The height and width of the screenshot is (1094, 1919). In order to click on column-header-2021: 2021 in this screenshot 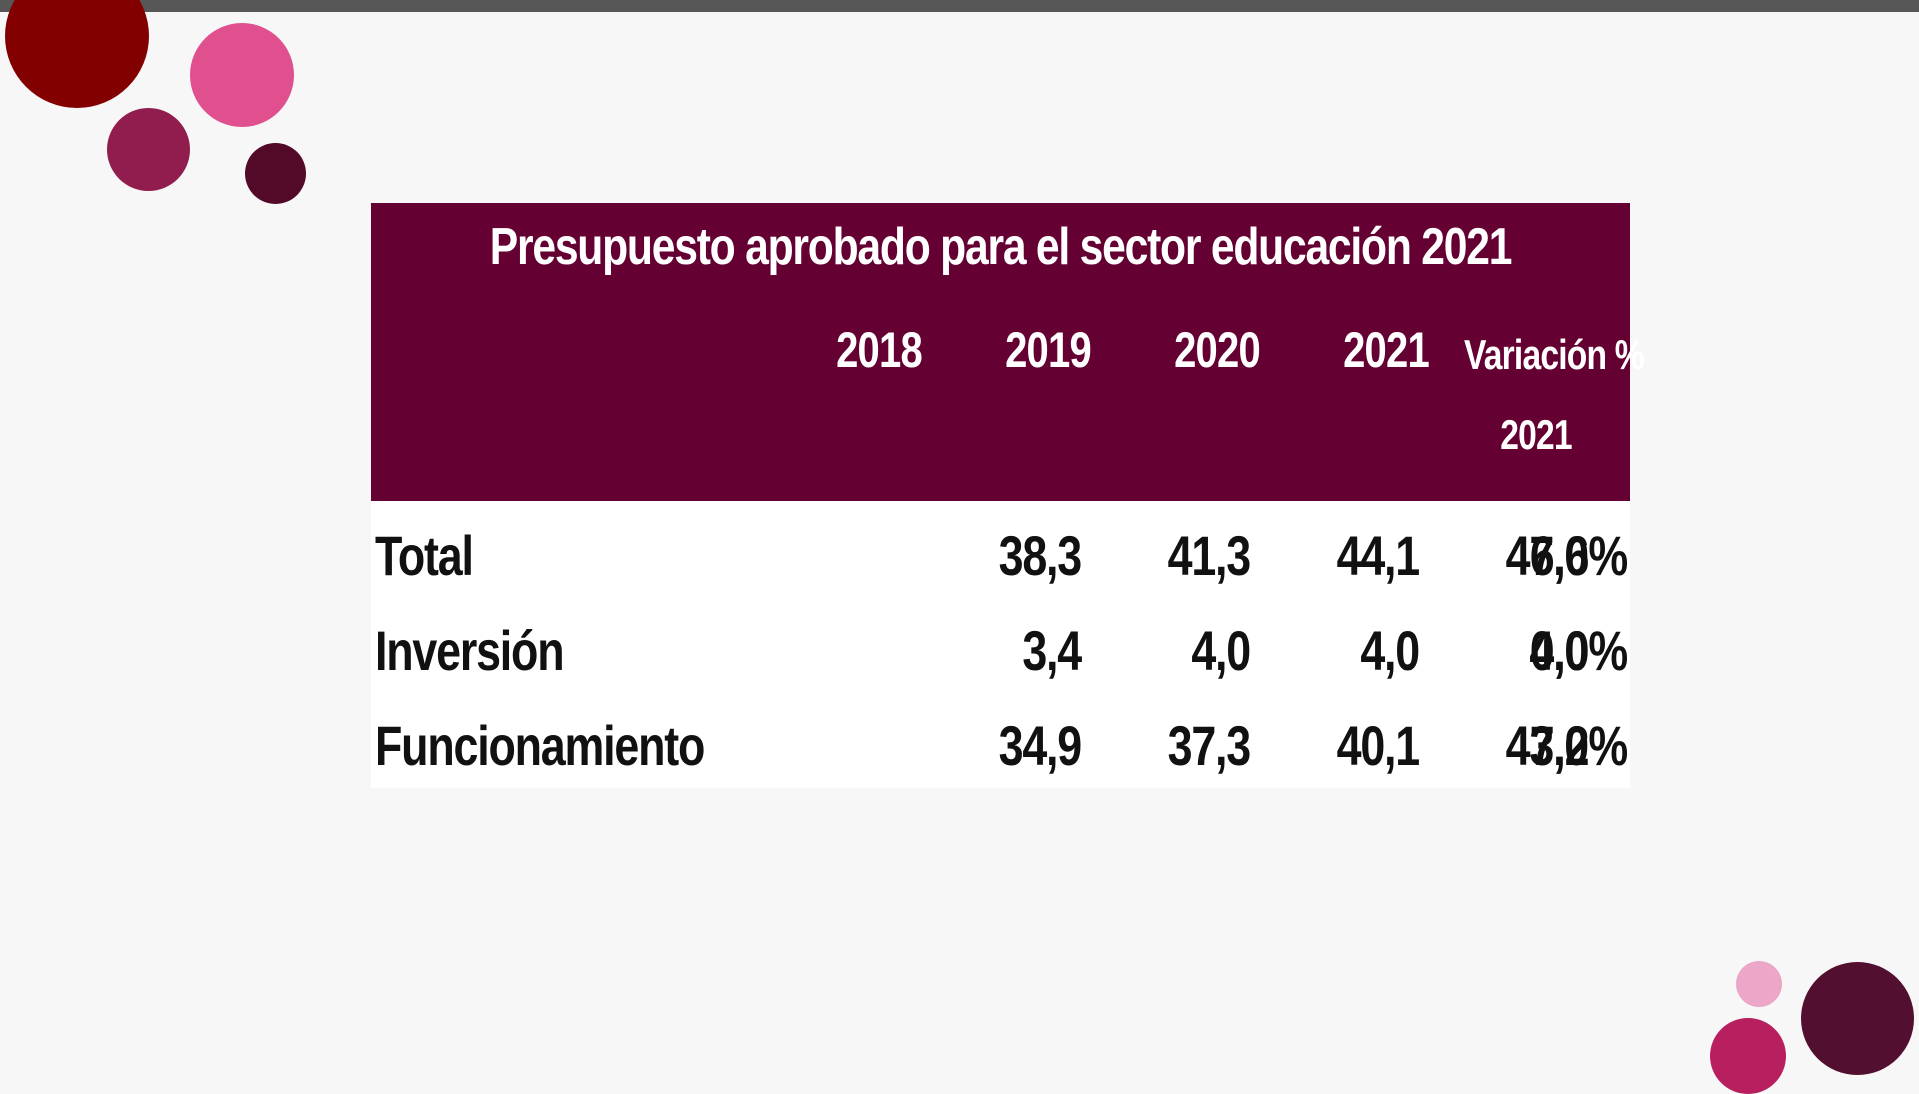, I will do `click(1386, 350)`.